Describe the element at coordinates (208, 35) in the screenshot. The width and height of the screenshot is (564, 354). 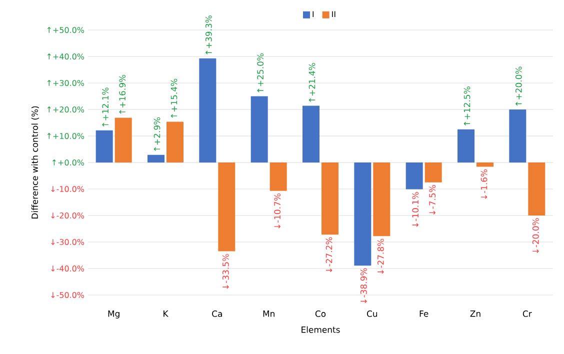
I see `data-label: ↑+39.3%` at that location.